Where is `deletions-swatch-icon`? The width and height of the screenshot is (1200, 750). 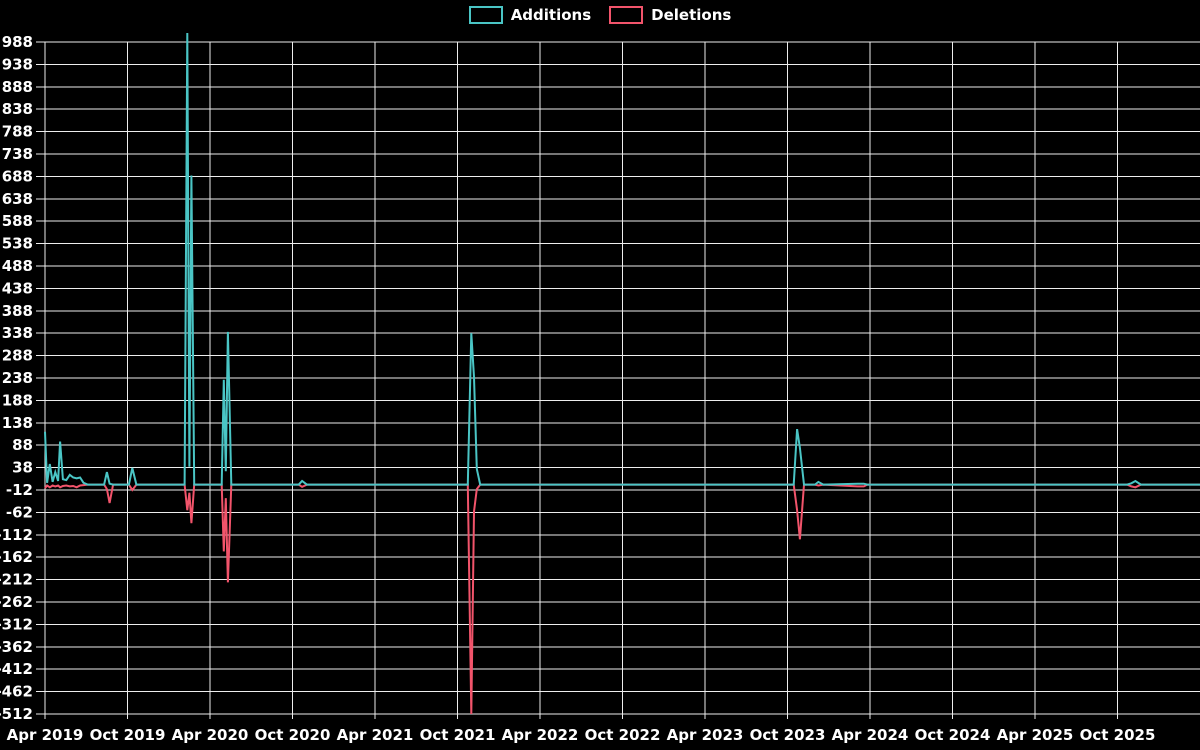
deletions-swatch-icon is located at coordinates (626, 15).